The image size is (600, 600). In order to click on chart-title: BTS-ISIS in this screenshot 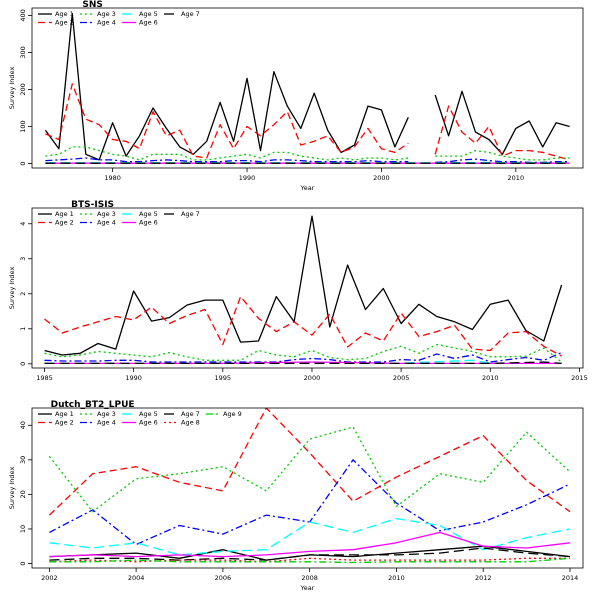, I will do `click(92, 205)`.